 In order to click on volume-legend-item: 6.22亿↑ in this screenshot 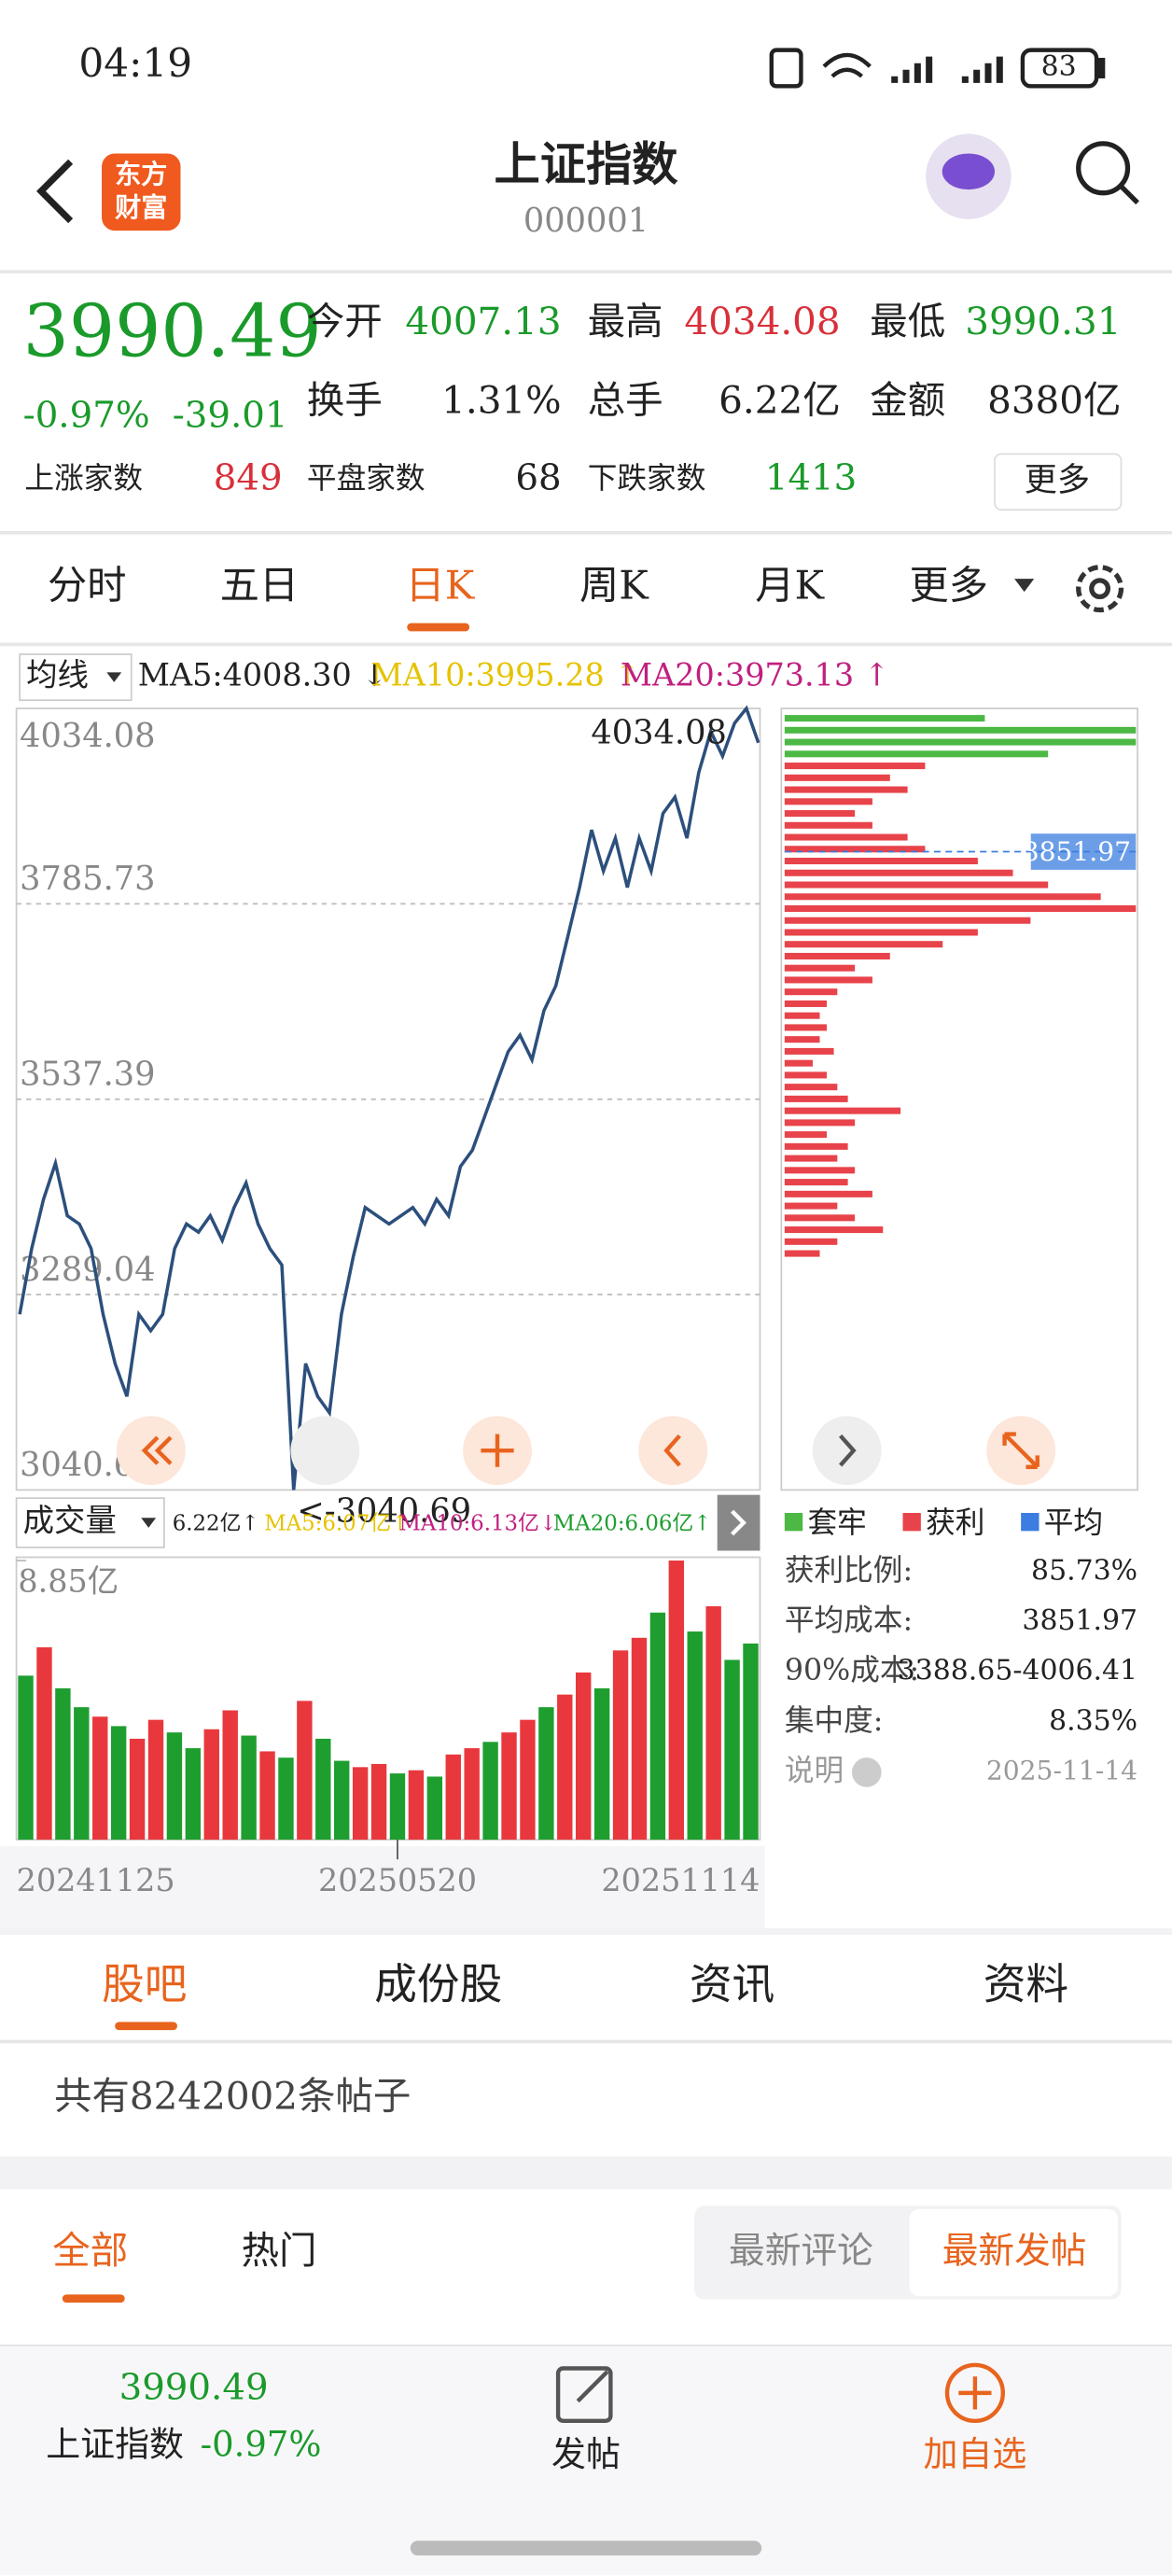, I will do `click(216, 1523)`.